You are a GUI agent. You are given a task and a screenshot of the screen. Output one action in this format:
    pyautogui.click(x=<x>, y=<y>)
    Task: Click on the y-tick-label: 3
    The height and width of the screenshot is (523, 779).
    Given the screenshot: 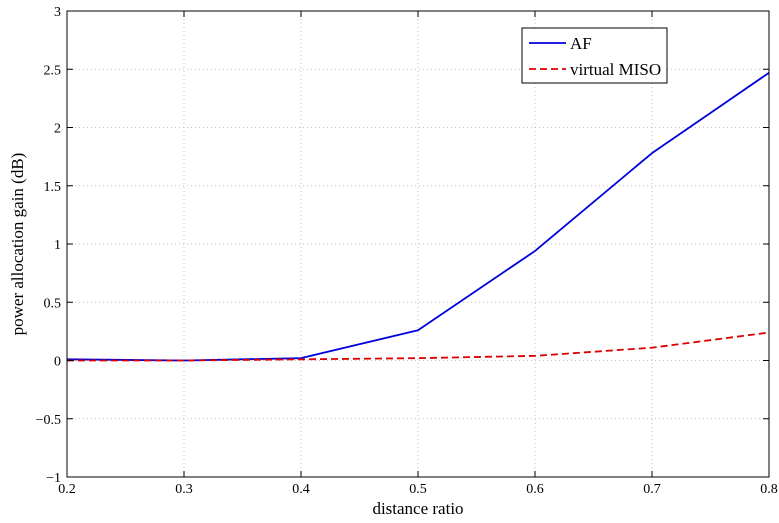 What is the action you would take?
    pyautogui.click(x=57, y=12)
    